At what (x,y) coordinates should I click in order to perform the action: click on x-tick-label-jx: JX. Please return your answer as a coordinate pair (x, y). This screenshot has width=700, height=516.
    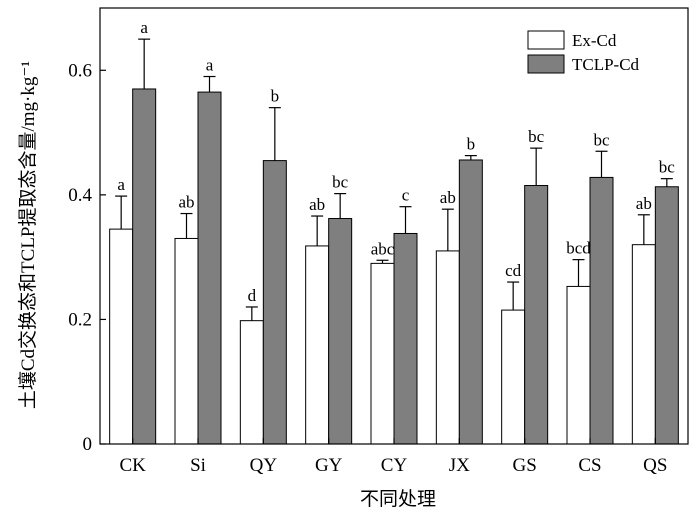
    Looking at the image, I should click on (459, 465).